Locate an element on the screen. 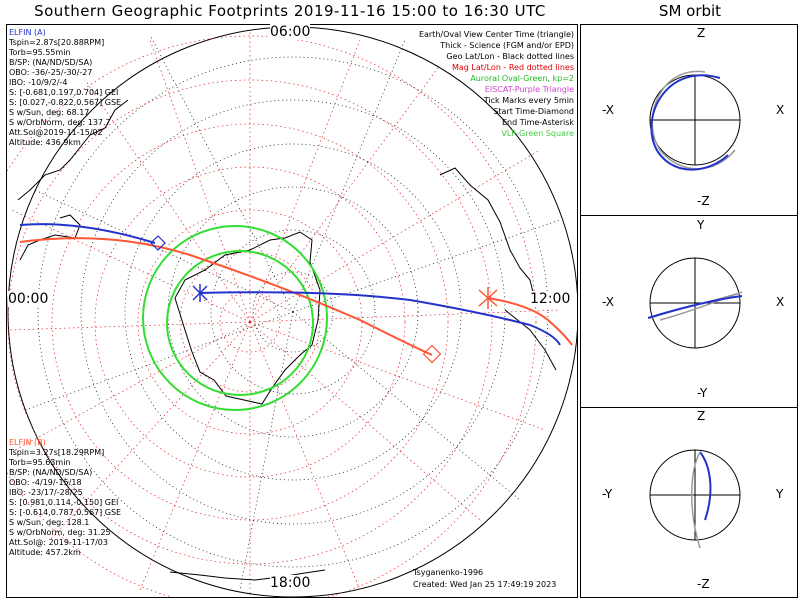 The height and width of the screenshot is (600, 800). info-line: S: [-0.614,0.787,0.567] GSE is located at coordinates (65, 512).